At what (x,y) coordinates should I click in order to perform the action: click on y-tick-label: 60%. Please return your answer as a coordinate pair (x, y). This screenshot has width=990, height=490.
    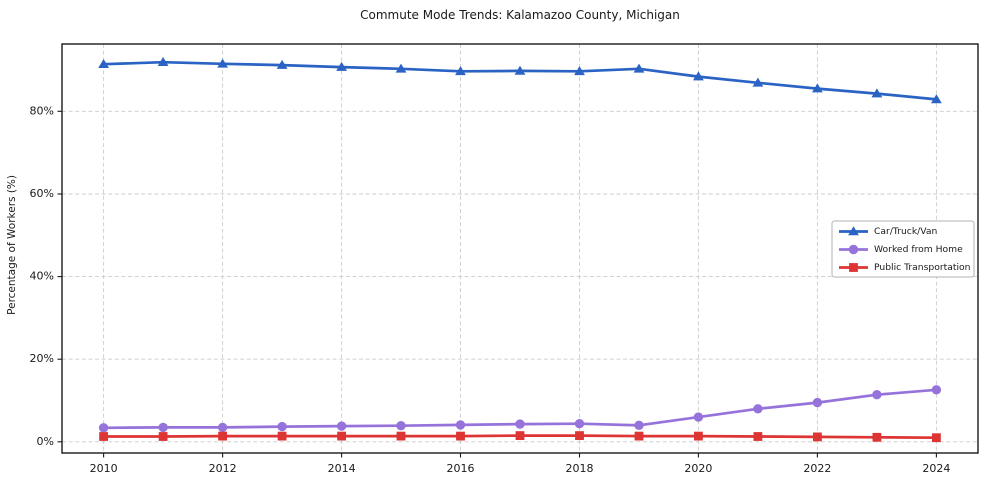
    Looking at the image, I should click on (42, 193).